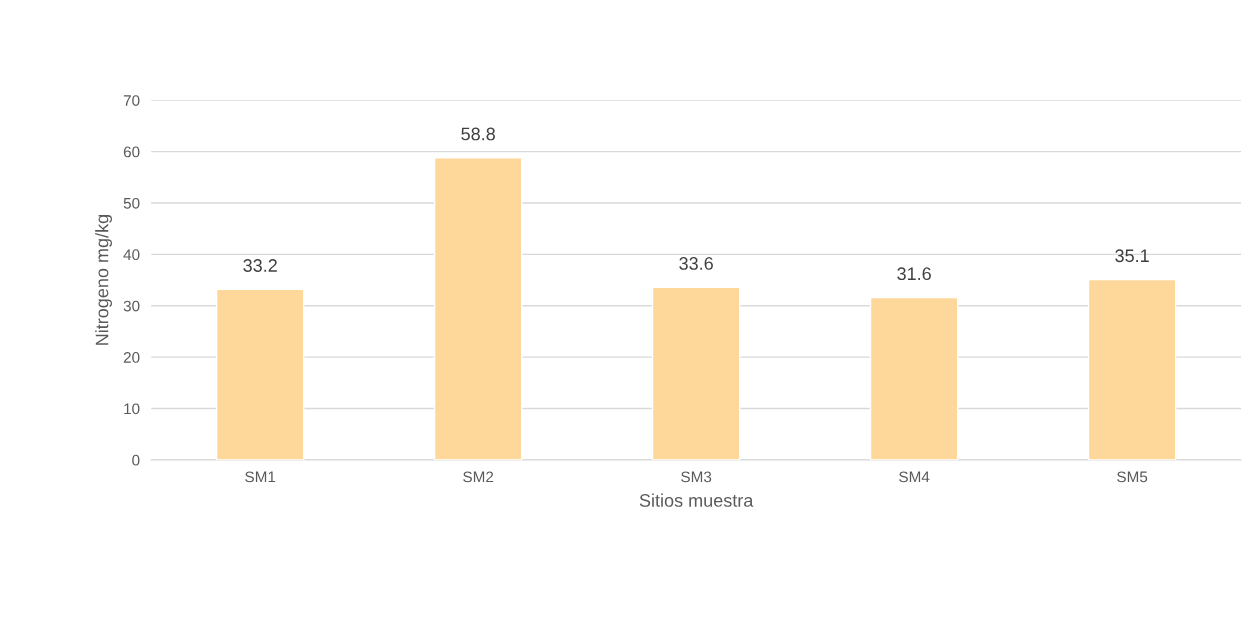 The height and width of the screenshot is (619, 1260). Describe the element at coordinates (696, 500) in the screenshot. I see `x-axis-title: Sitios muestra` at that location.